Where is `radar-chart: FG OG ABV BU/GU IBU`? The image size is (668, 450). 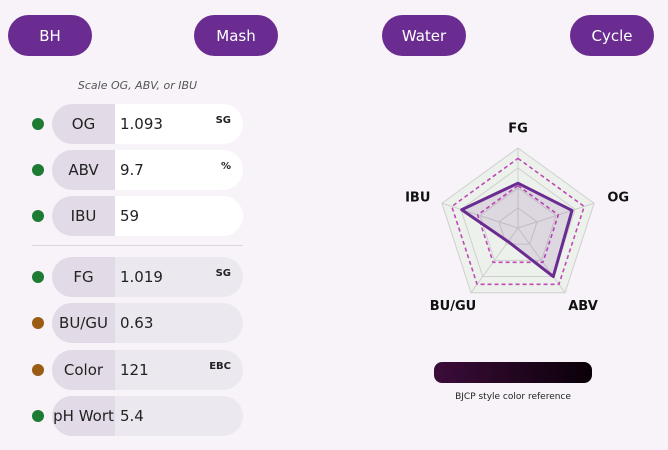 radar-chart: FG OG ABV BU/GU IBU is located at coordinates (517, 218).